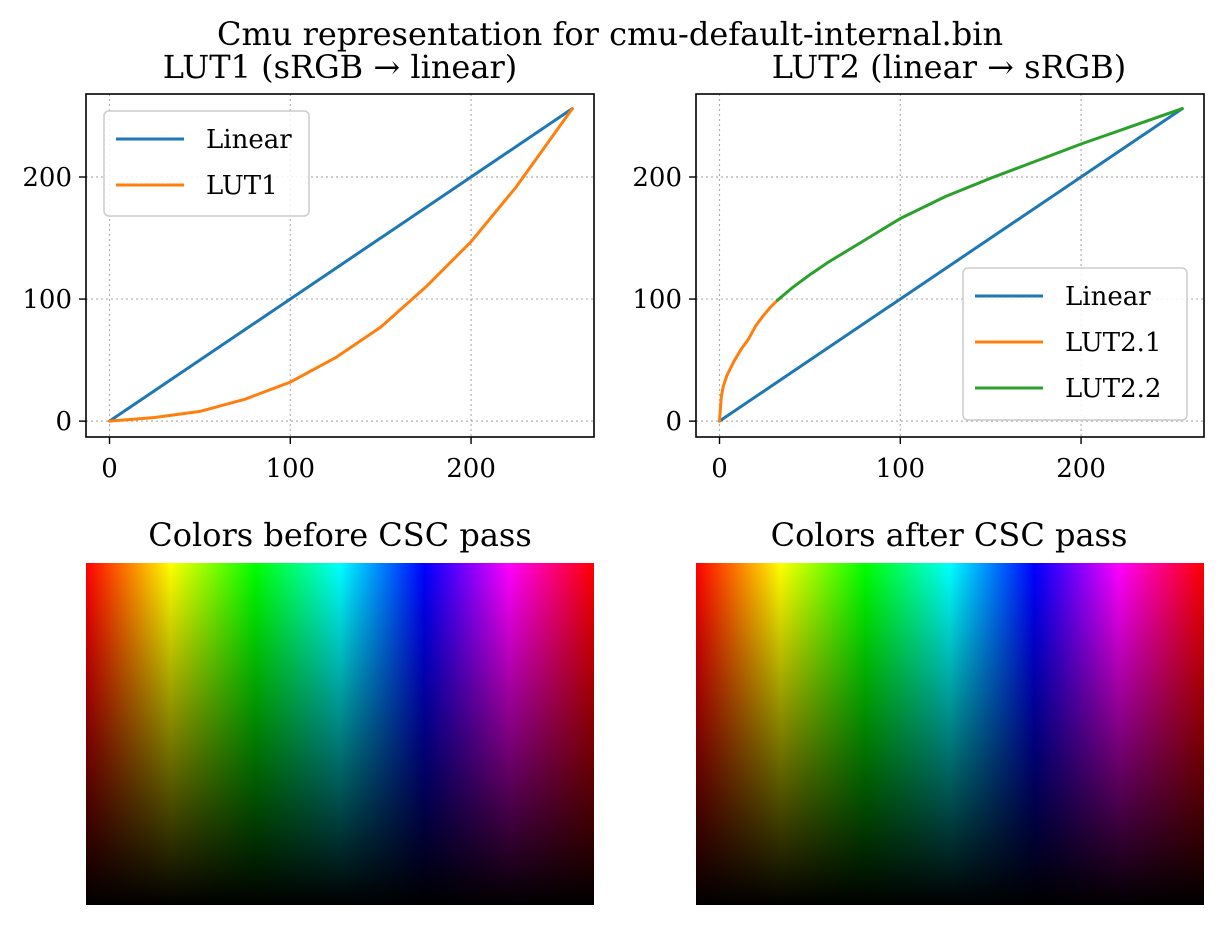 Image resolution: width=1223 pixels, height=925 pixels. What do you see at coordinates (949, 67) in the screenshot?
I see `lut2-title: LUT2 (linear → sRGB)` at bounding box center [949, 67].